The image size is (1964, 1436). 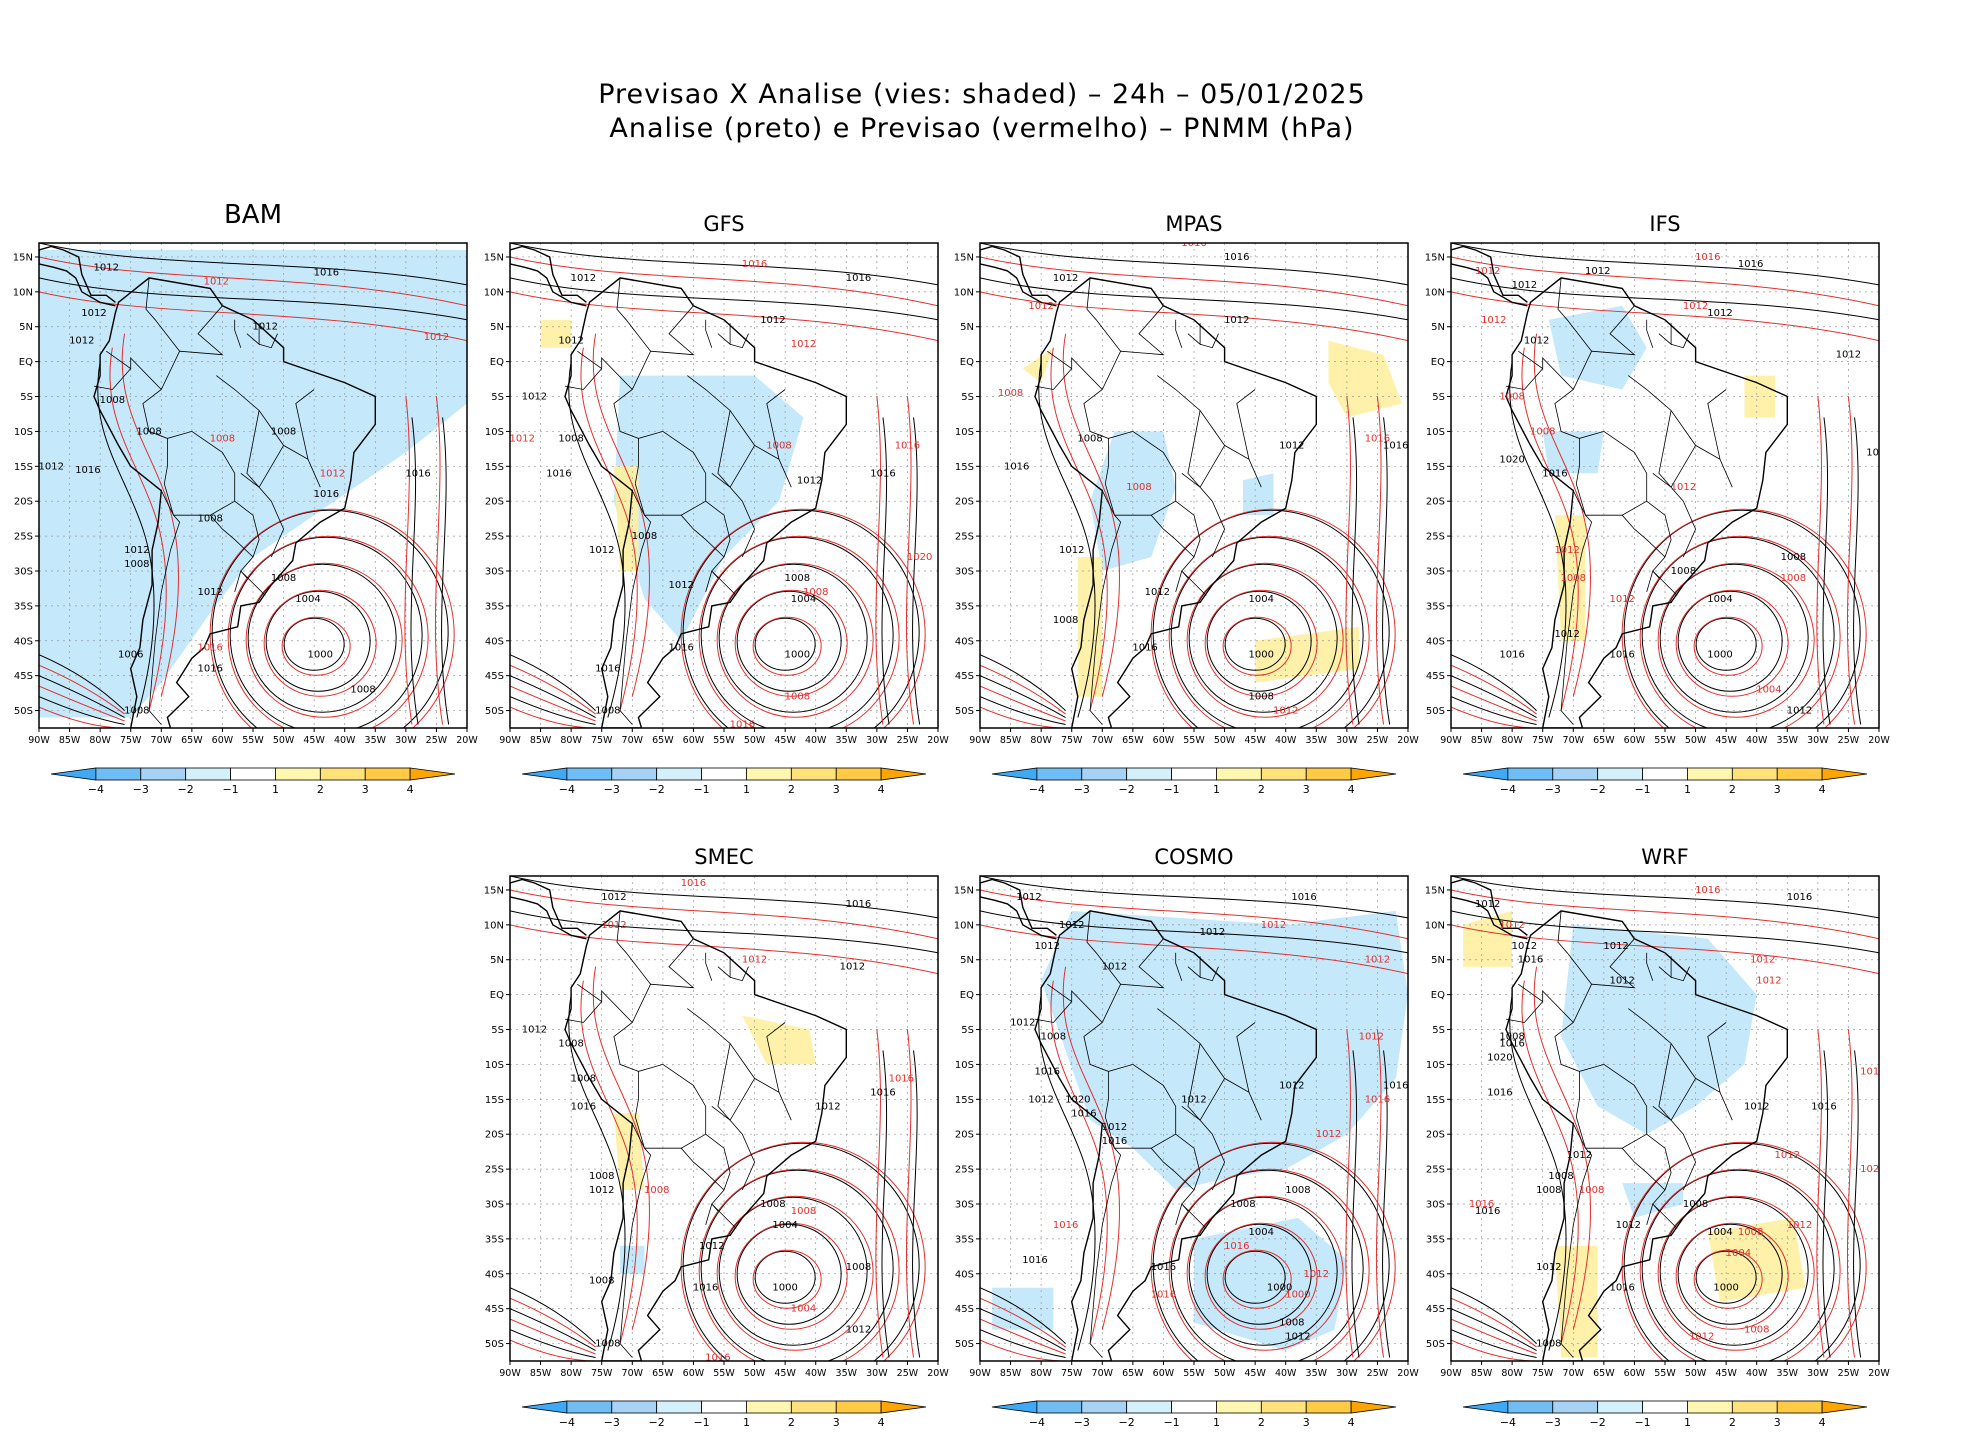 What do you see at coordinates (1103, 740) in the screenshot?
I see `lon-label: 70W` at bounding box center [1103, 740].